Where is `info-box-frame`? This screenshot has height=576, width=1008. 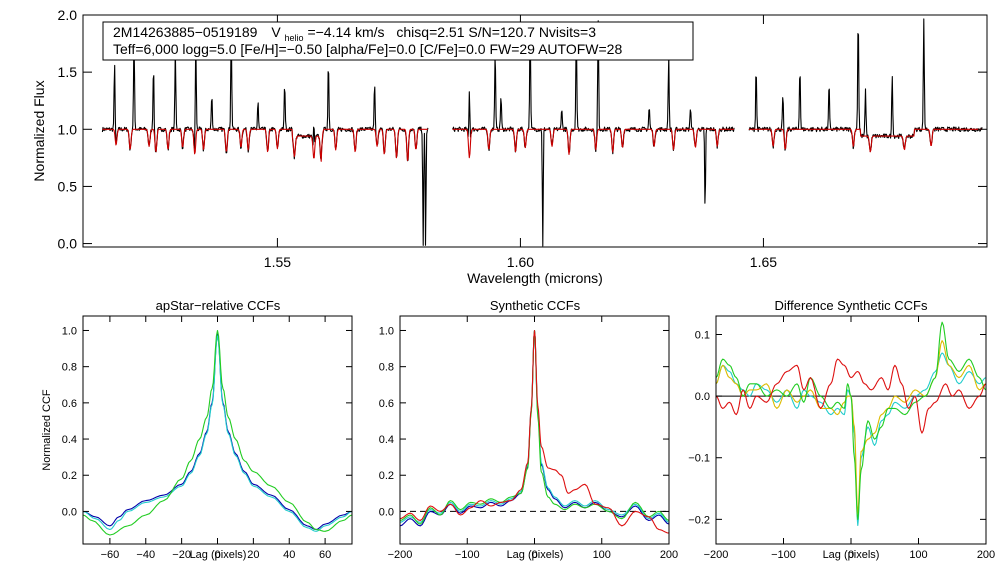
info-box-frame is located at coordinates (398, 41).